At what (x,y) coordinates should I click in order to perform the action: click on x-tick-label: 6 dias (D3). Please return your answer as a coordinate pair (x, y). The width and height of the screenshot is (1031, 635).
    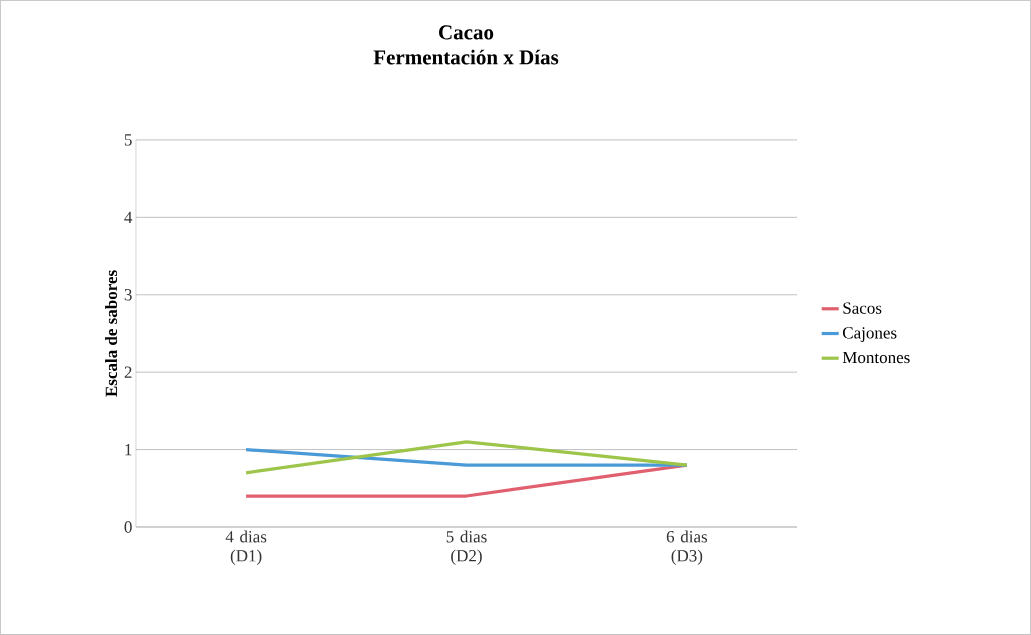
    Looking at the image, I should click on (687, 547).